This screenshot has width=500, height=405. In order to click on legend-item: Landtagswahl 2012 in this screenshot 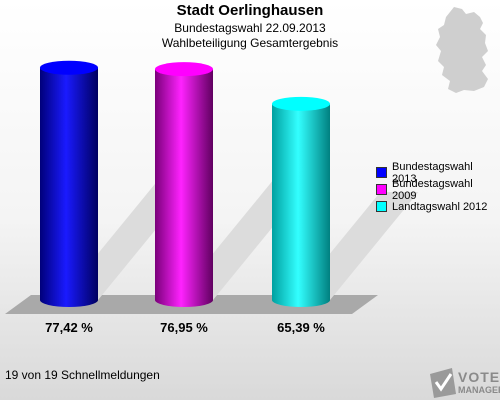, I will do `click(438, 206)`.